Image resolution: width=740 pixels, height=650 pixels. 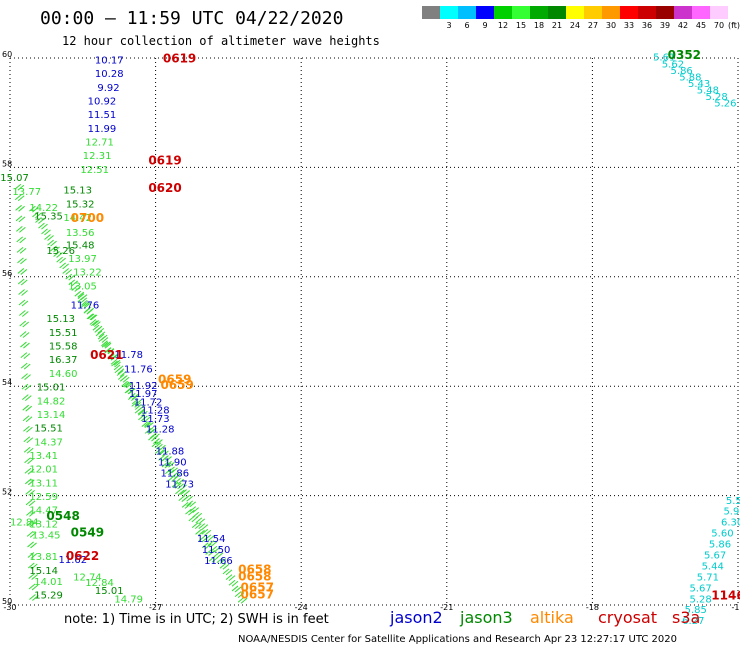 I want to click on swh-value-label: 11.76, so click(x=138, y=370).